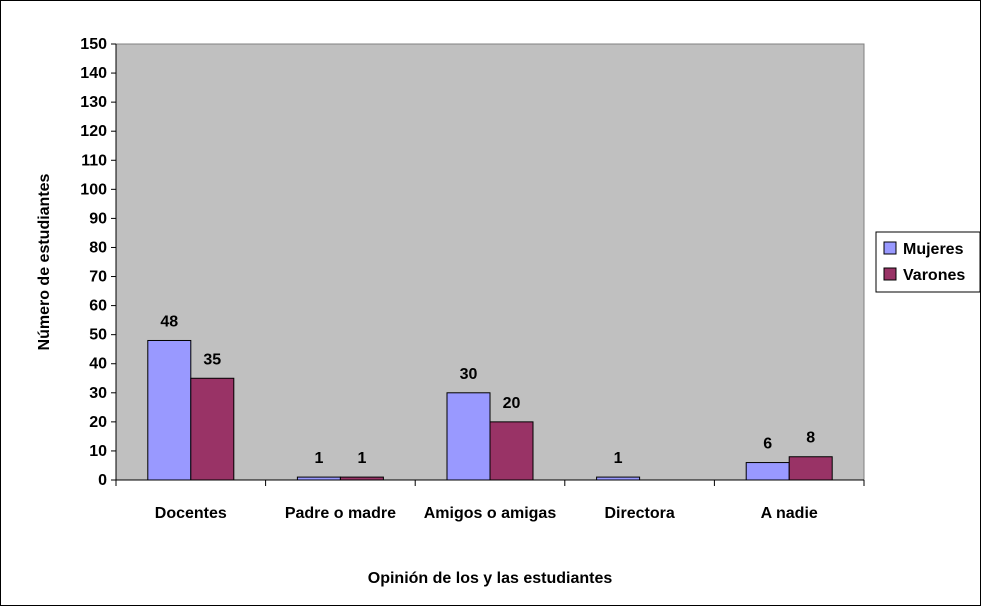 Image resolution: width=981 pixels, height=606 pixels. I want to click on x-tick-label: Padre o madre, so click(340, 513).